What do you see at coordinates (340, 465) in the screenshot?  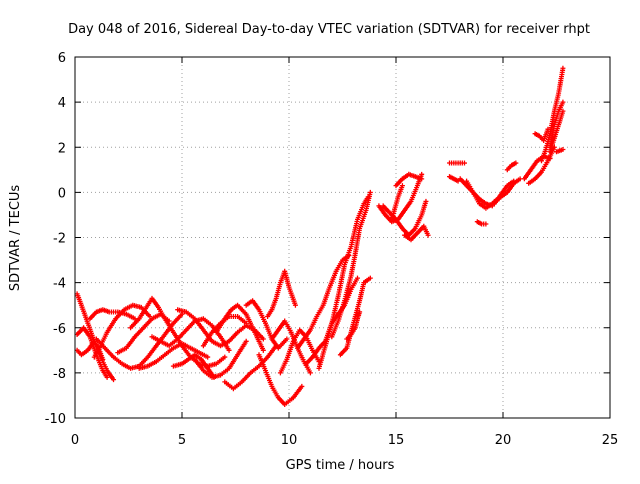 I see `x-axis-label: GPS time / hours` at bounding box center [340, 465].